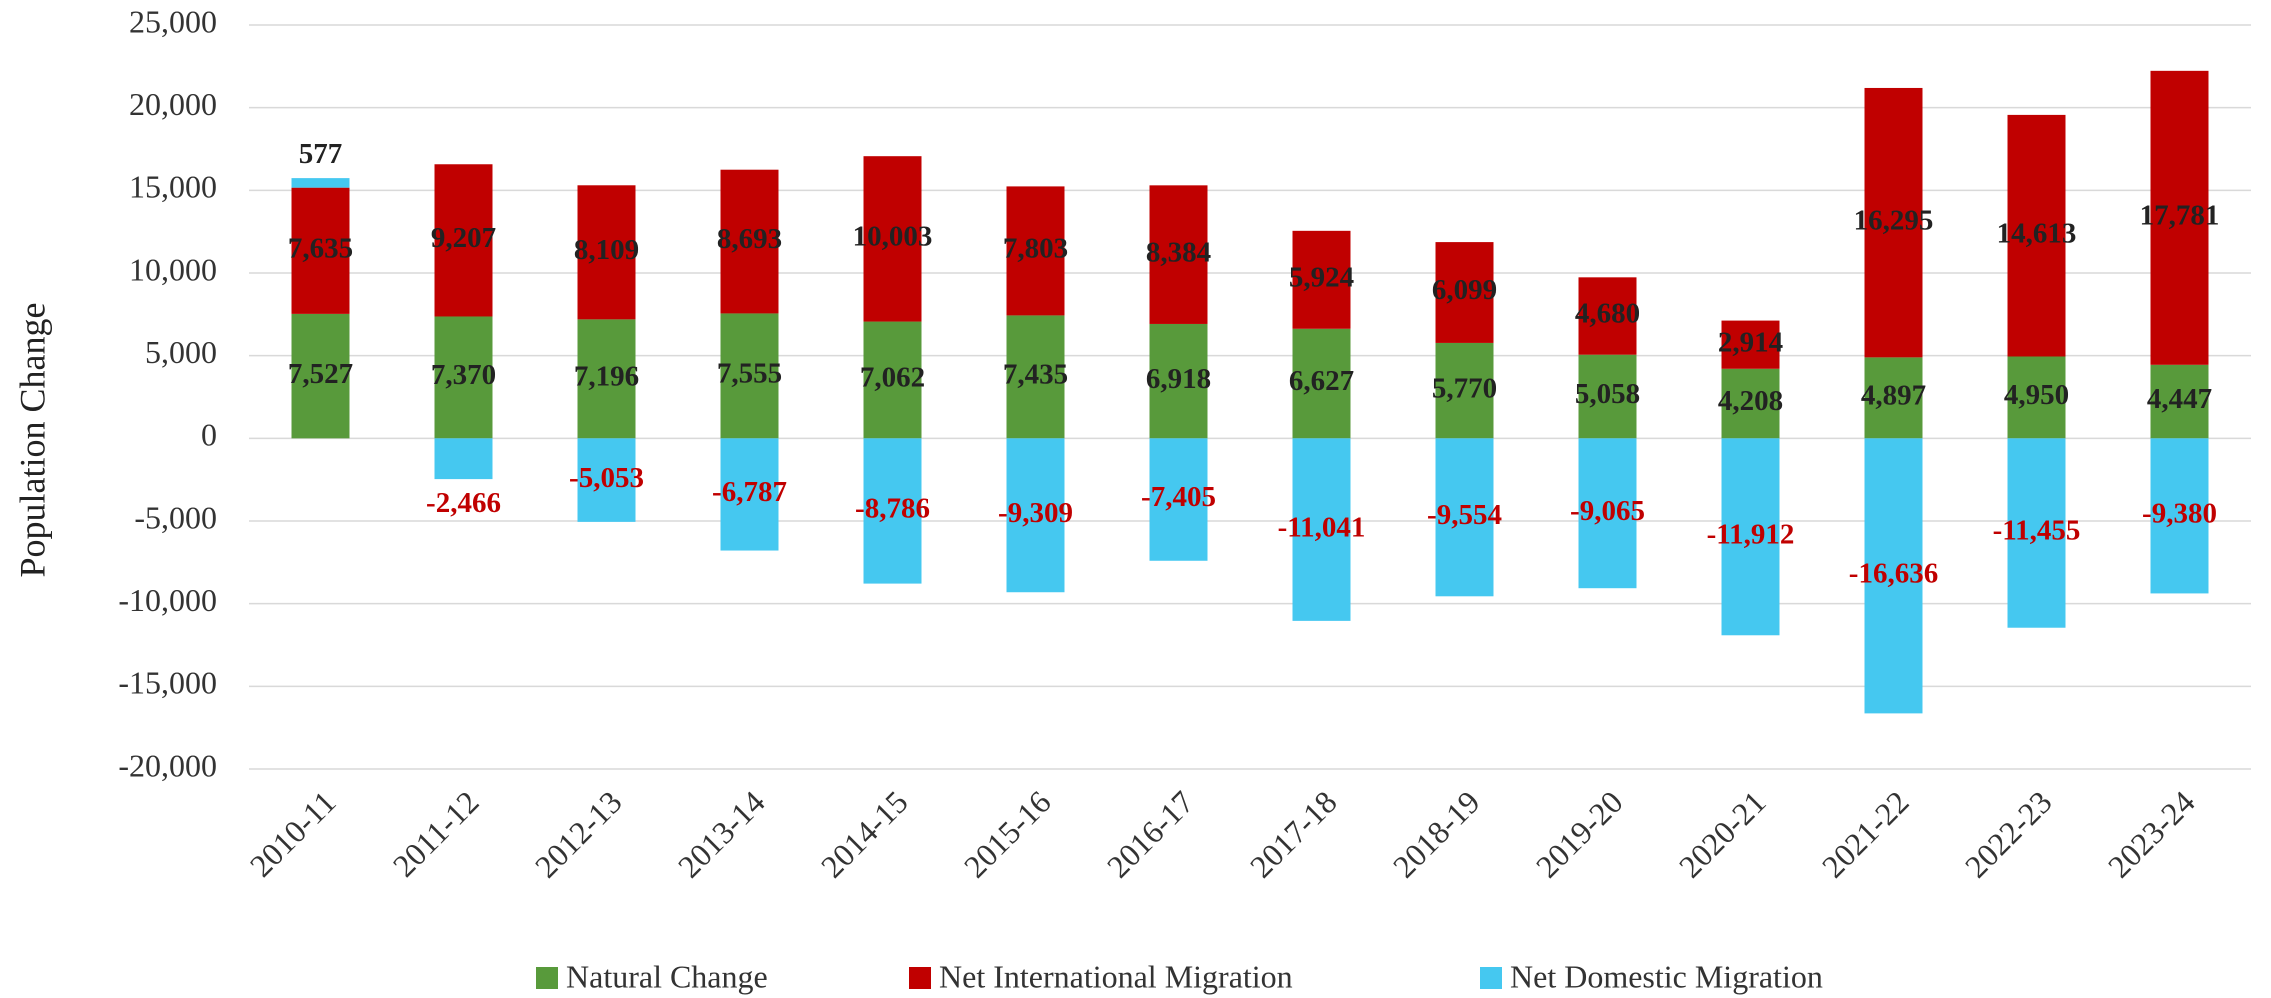 This screenshot has height=998, width=2271. What do you see at coordinates (1750, 401) in the screenshot?
I see `data-label: 4,208` at bounding box center [1750, 401].